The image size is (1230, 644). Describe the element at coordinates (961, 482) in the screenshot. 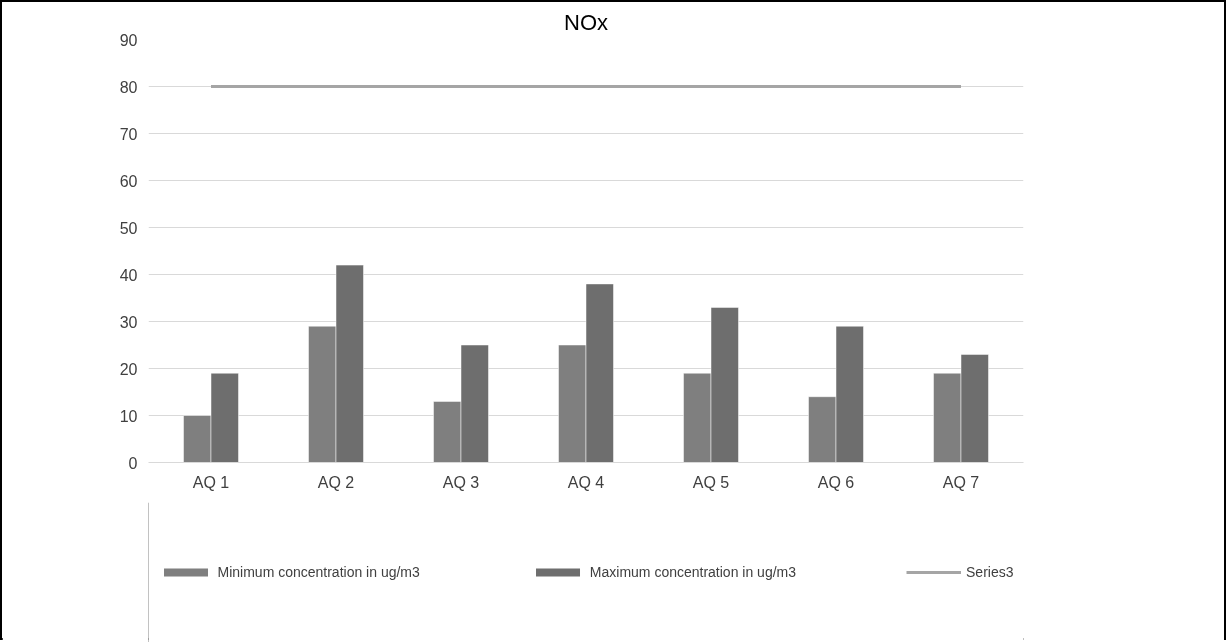

I see `x-tick-label: AQ 7` at that location.